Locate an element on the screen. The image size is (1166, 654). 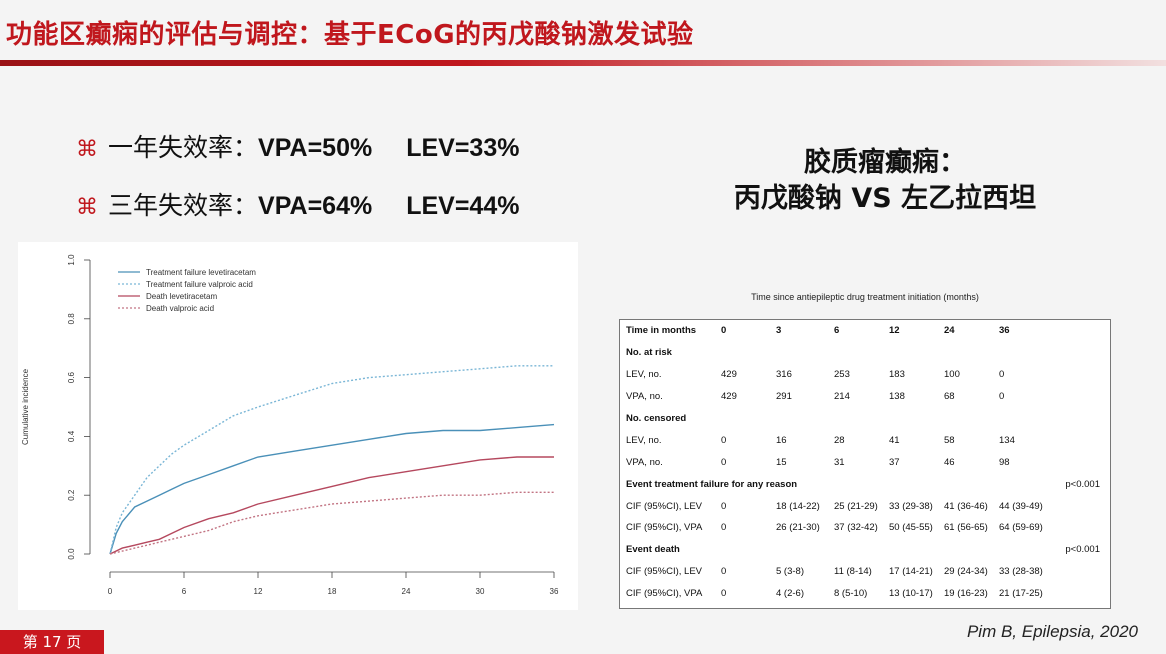
table-cell: 16 is located at coordinates (781, 440).